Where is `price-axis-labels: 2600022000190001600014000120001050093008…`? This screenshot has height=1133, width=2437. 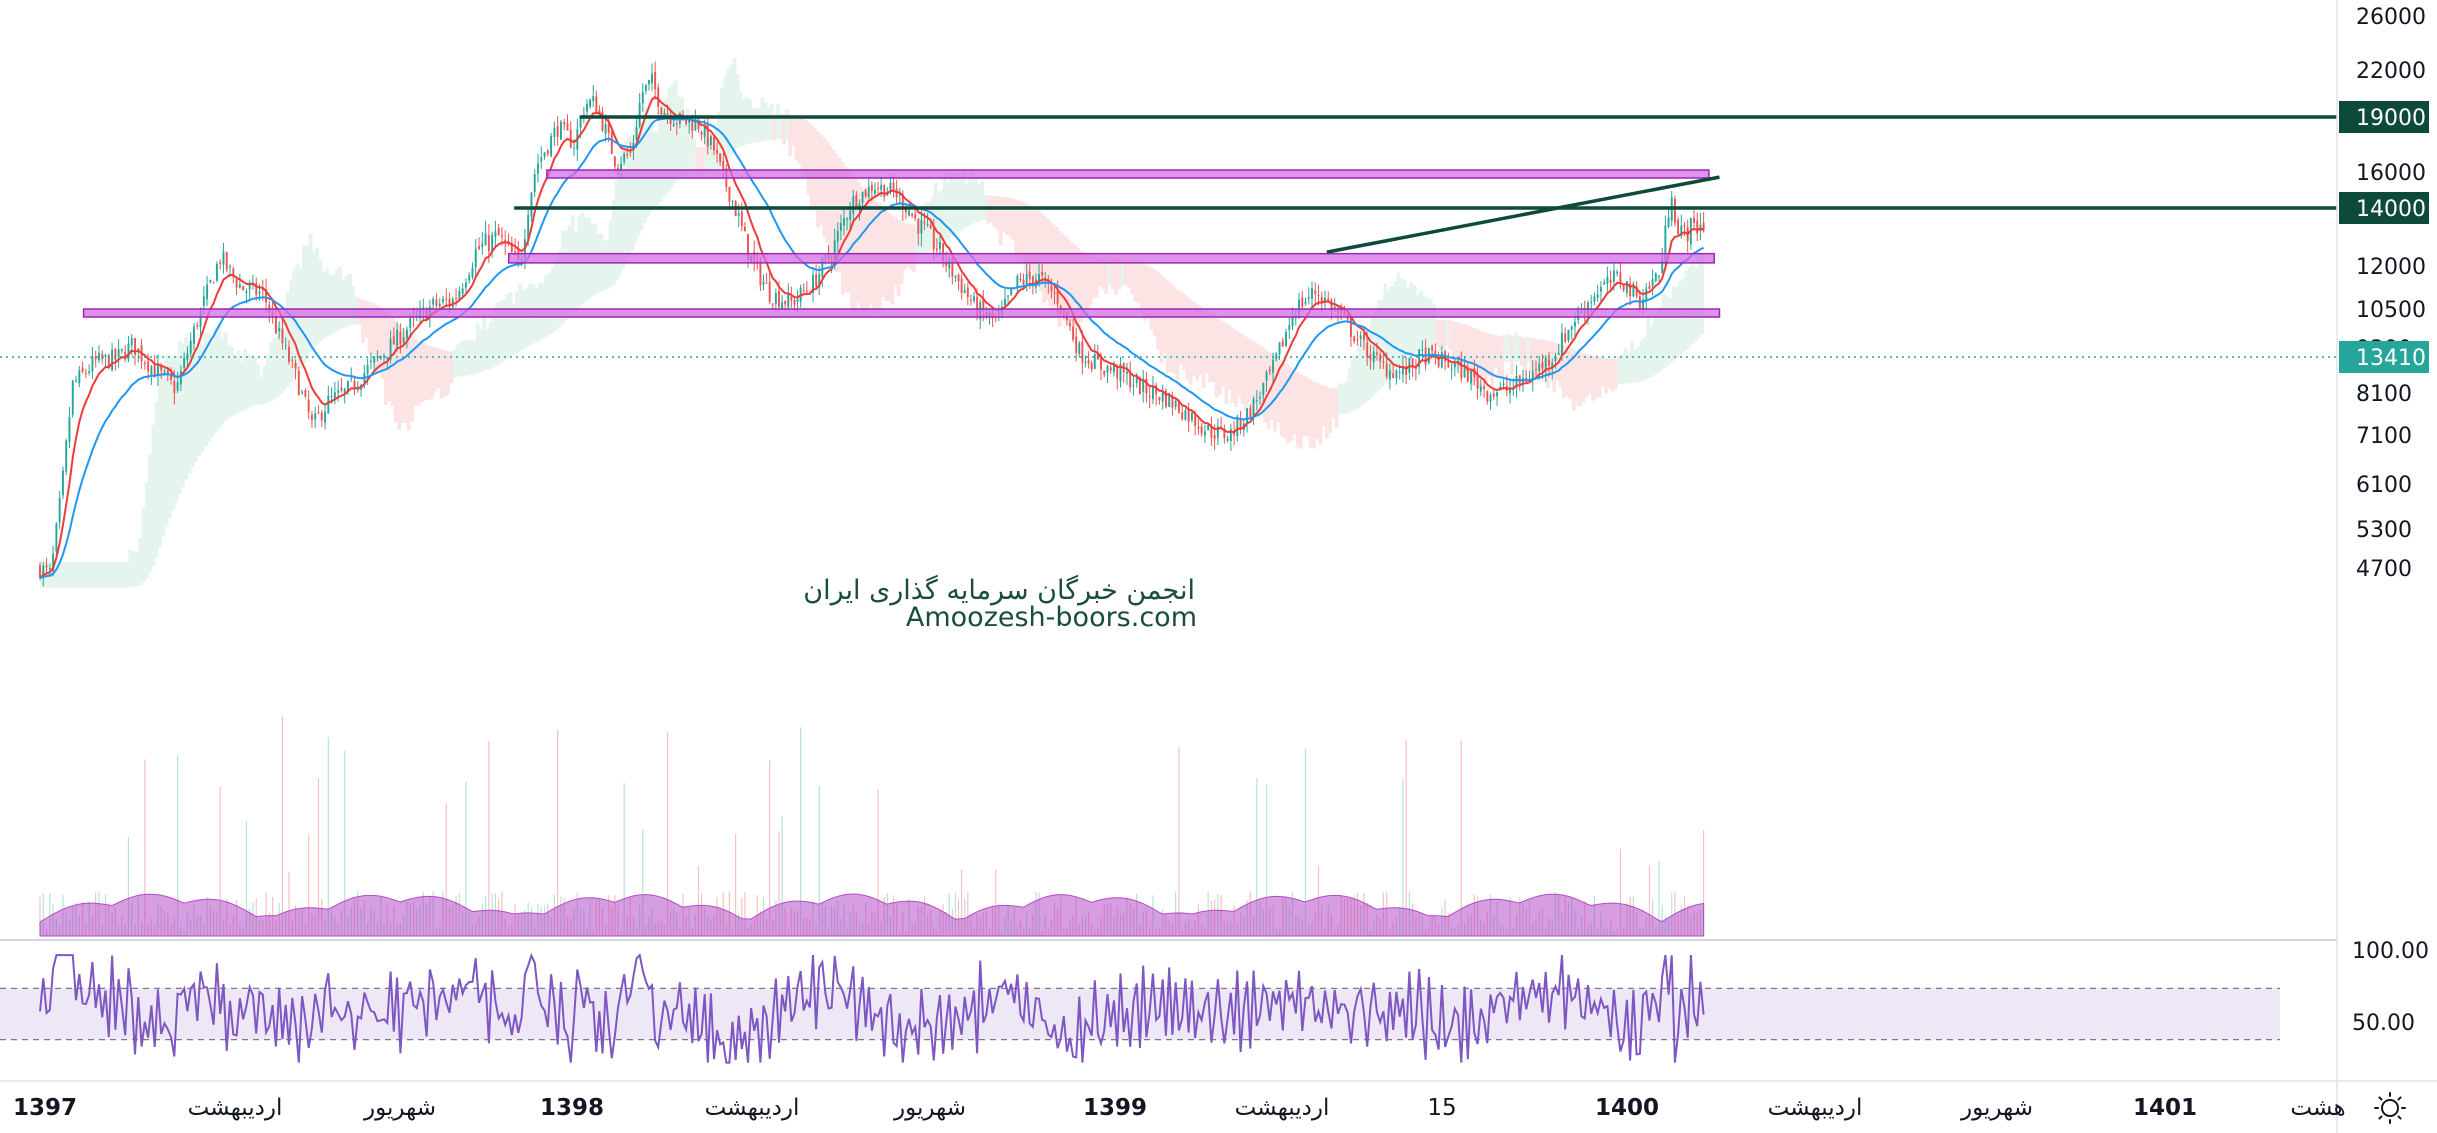 price-axis-labels: 2600022000190001600014000120001050093008… is located at coordinates (2390, 520).